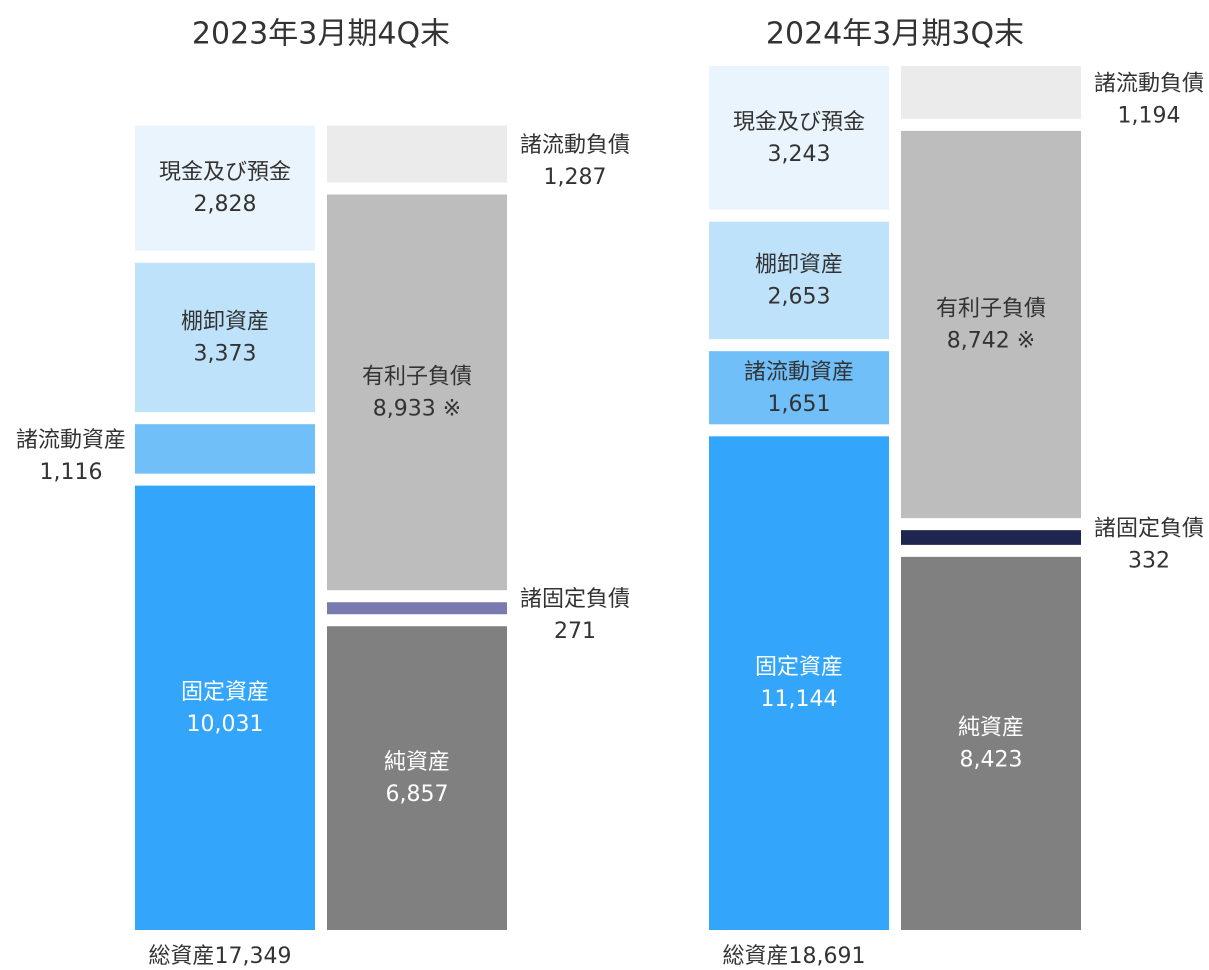 This screenshot has height=970, width=1209. I want to click on segment-value: 332, so click(1149, 561).